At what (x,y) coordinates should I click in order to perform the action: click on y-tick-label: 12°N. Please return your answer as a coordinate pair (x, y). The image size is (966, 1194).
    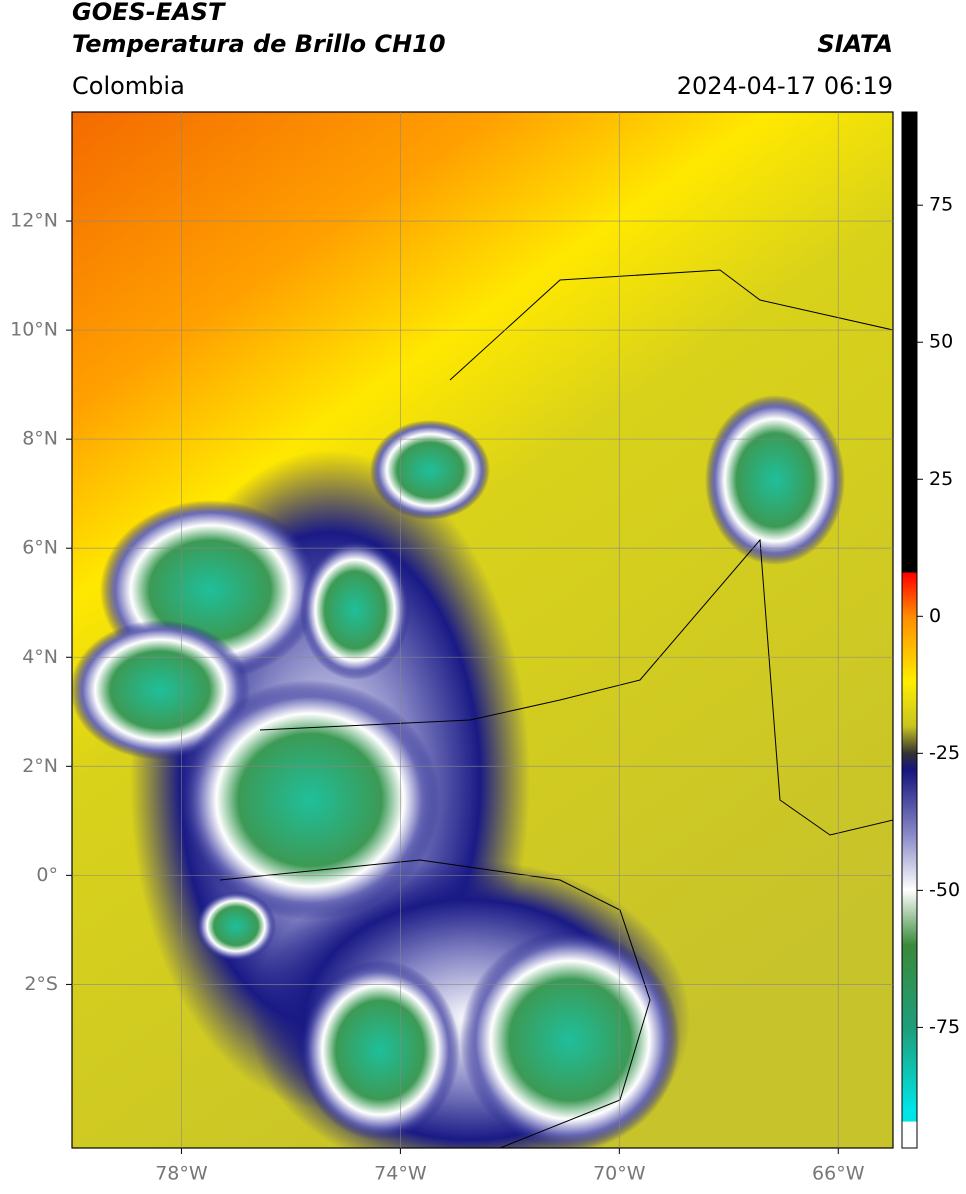
    Looking at the image, I should click on (34, 221).